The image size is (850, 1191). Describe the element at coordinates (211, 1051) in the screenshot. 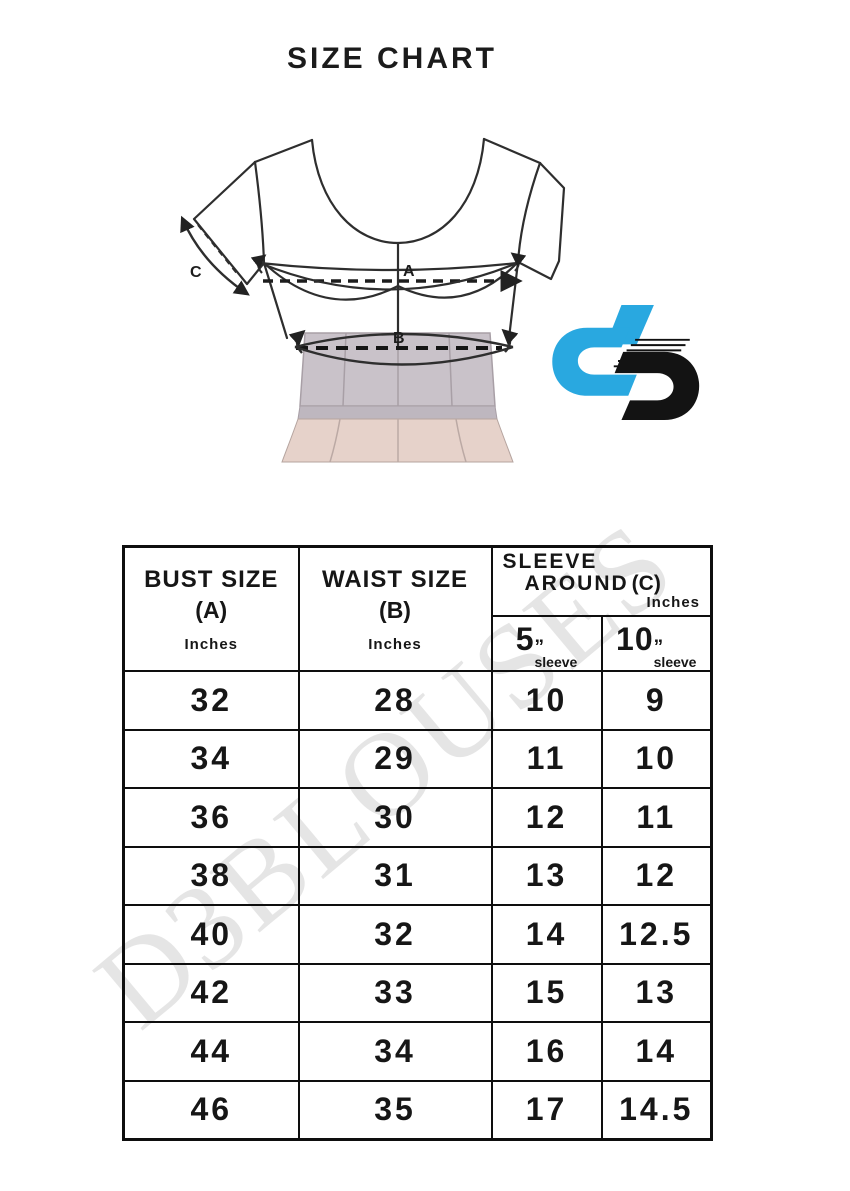

I see `size-cell: 44` at that location.